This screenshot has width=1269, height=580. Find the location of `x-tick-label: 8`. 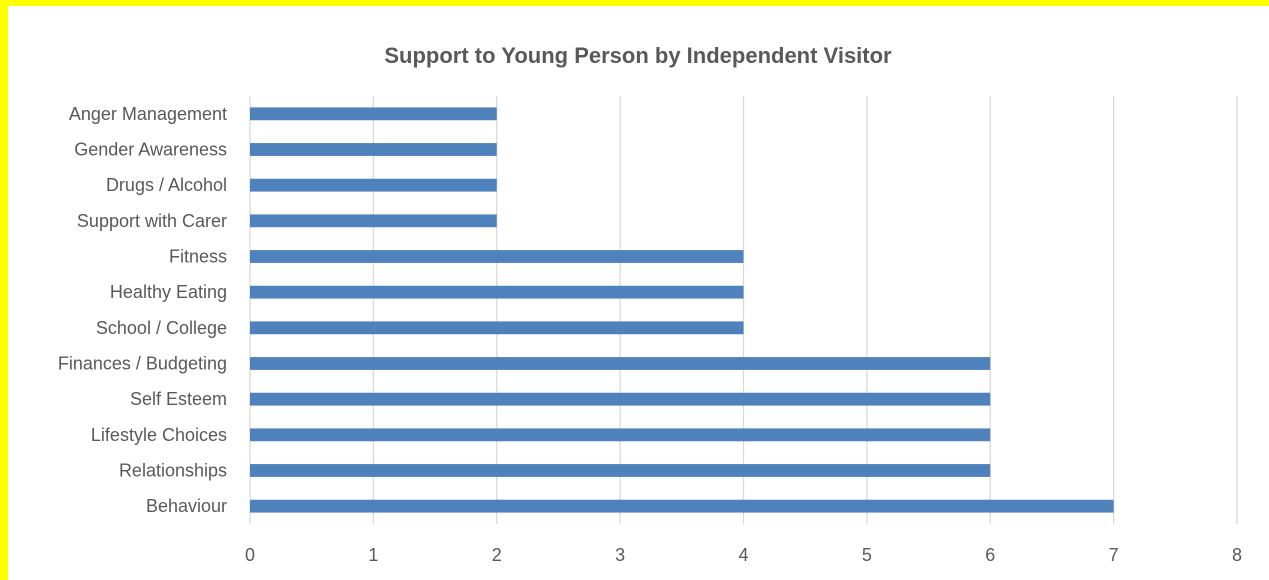

x-tick-label: 8 is located at coordinates (1237, 555).